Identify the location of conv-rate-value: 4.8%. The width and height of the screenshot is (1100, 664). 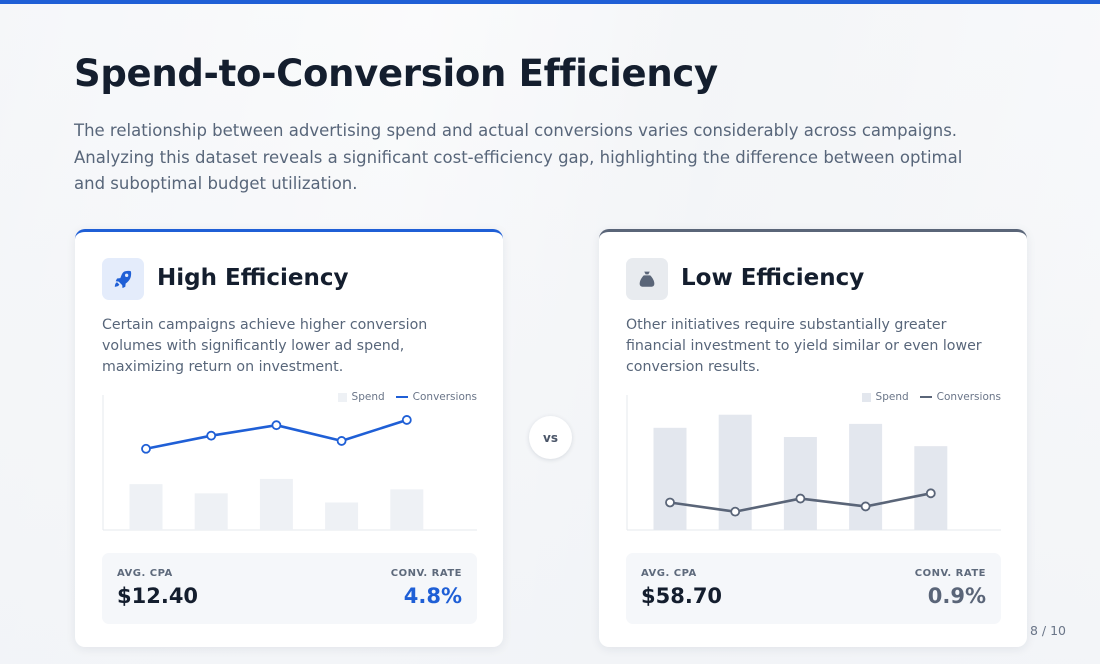
(432, 596).